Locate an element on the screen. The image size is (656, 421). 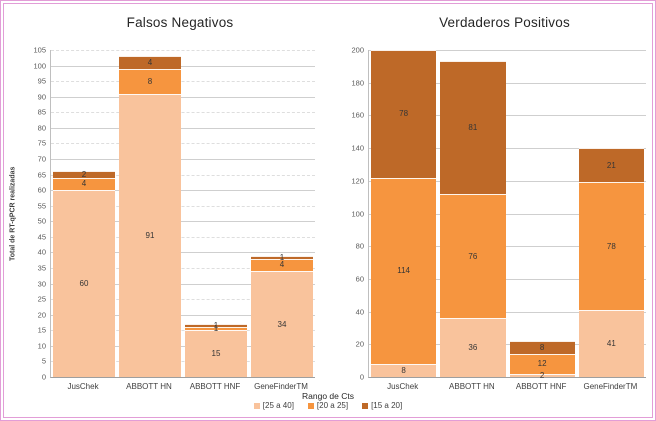
y-tick-label: 15 is located at coordinates (41, 330).